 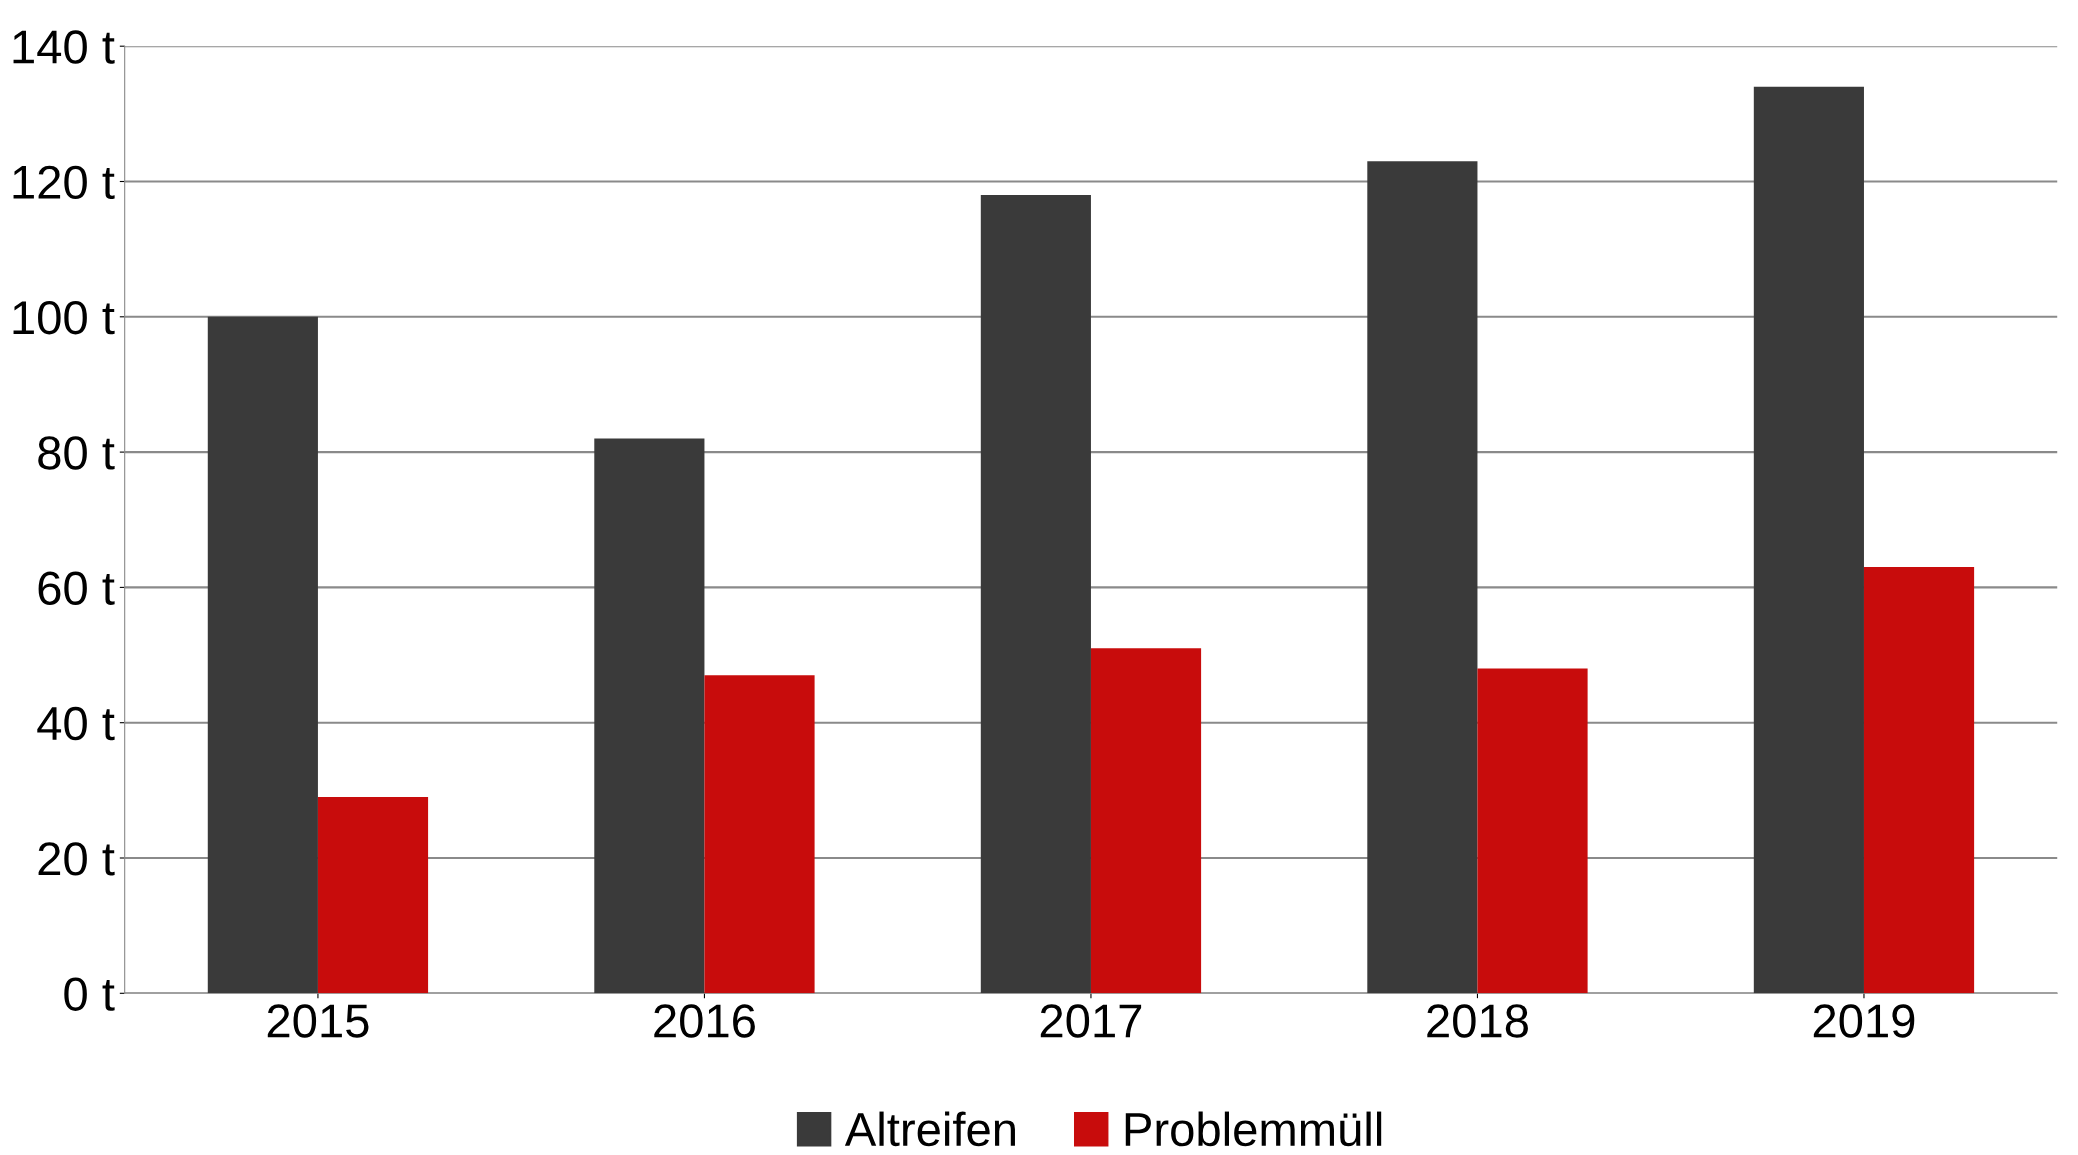 I want to click on legend-label: Altreifen, so click(x=929, y=1129).